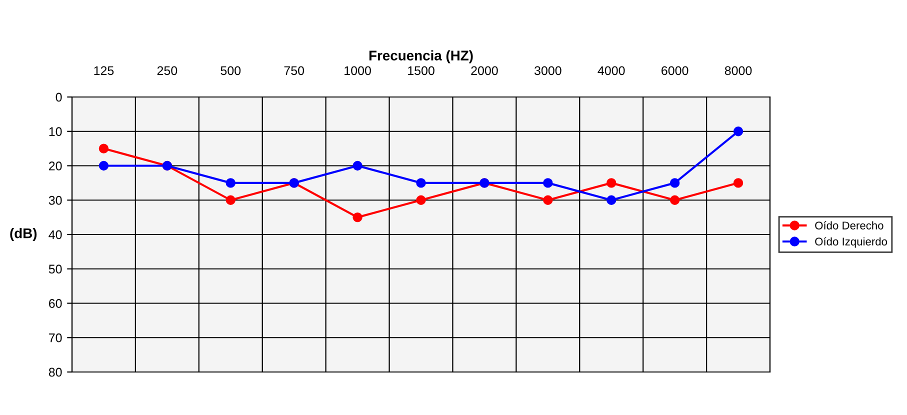 This screenshot has width=907, height=415. What do you see at coordinates (230, 71) in the screenshot?
I see `x-tick-label: 500` at bounding box center [230, 71].